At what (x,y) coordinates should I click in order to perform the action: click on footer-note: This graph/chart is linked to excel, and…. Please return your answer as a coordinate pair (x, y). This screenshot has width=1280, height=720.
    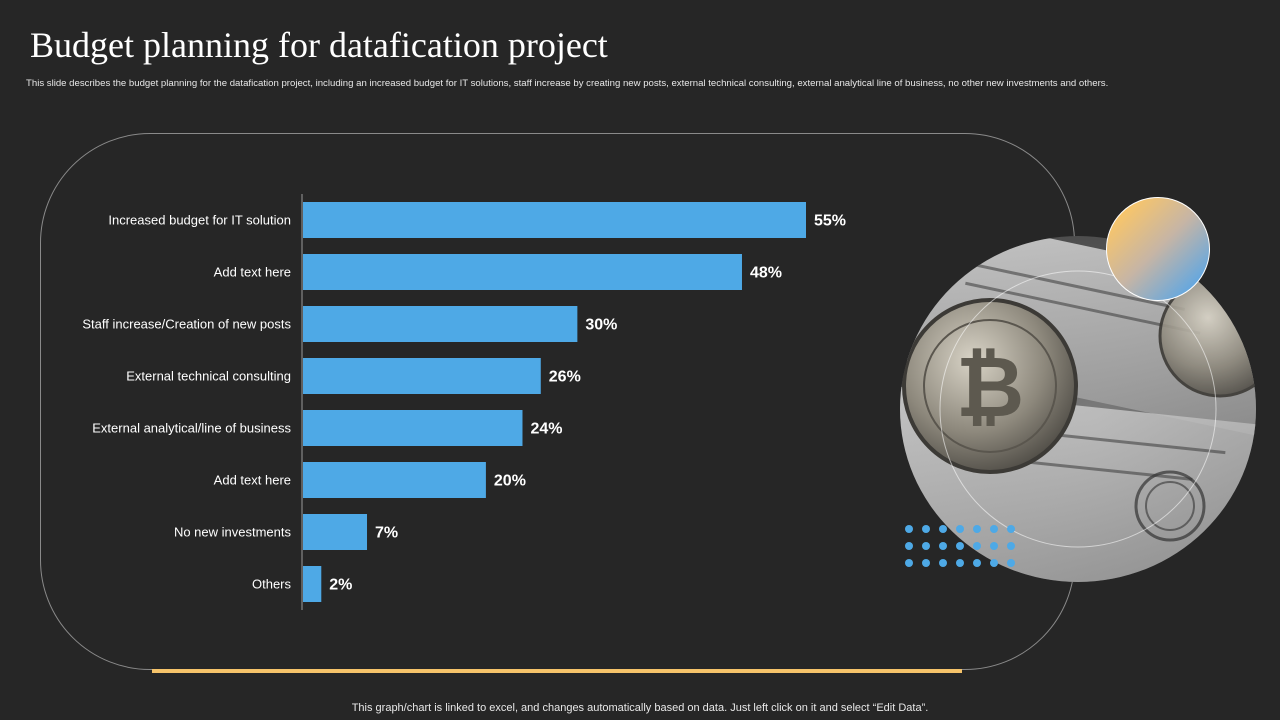
    Looking at the image, I should click on (640, 708).